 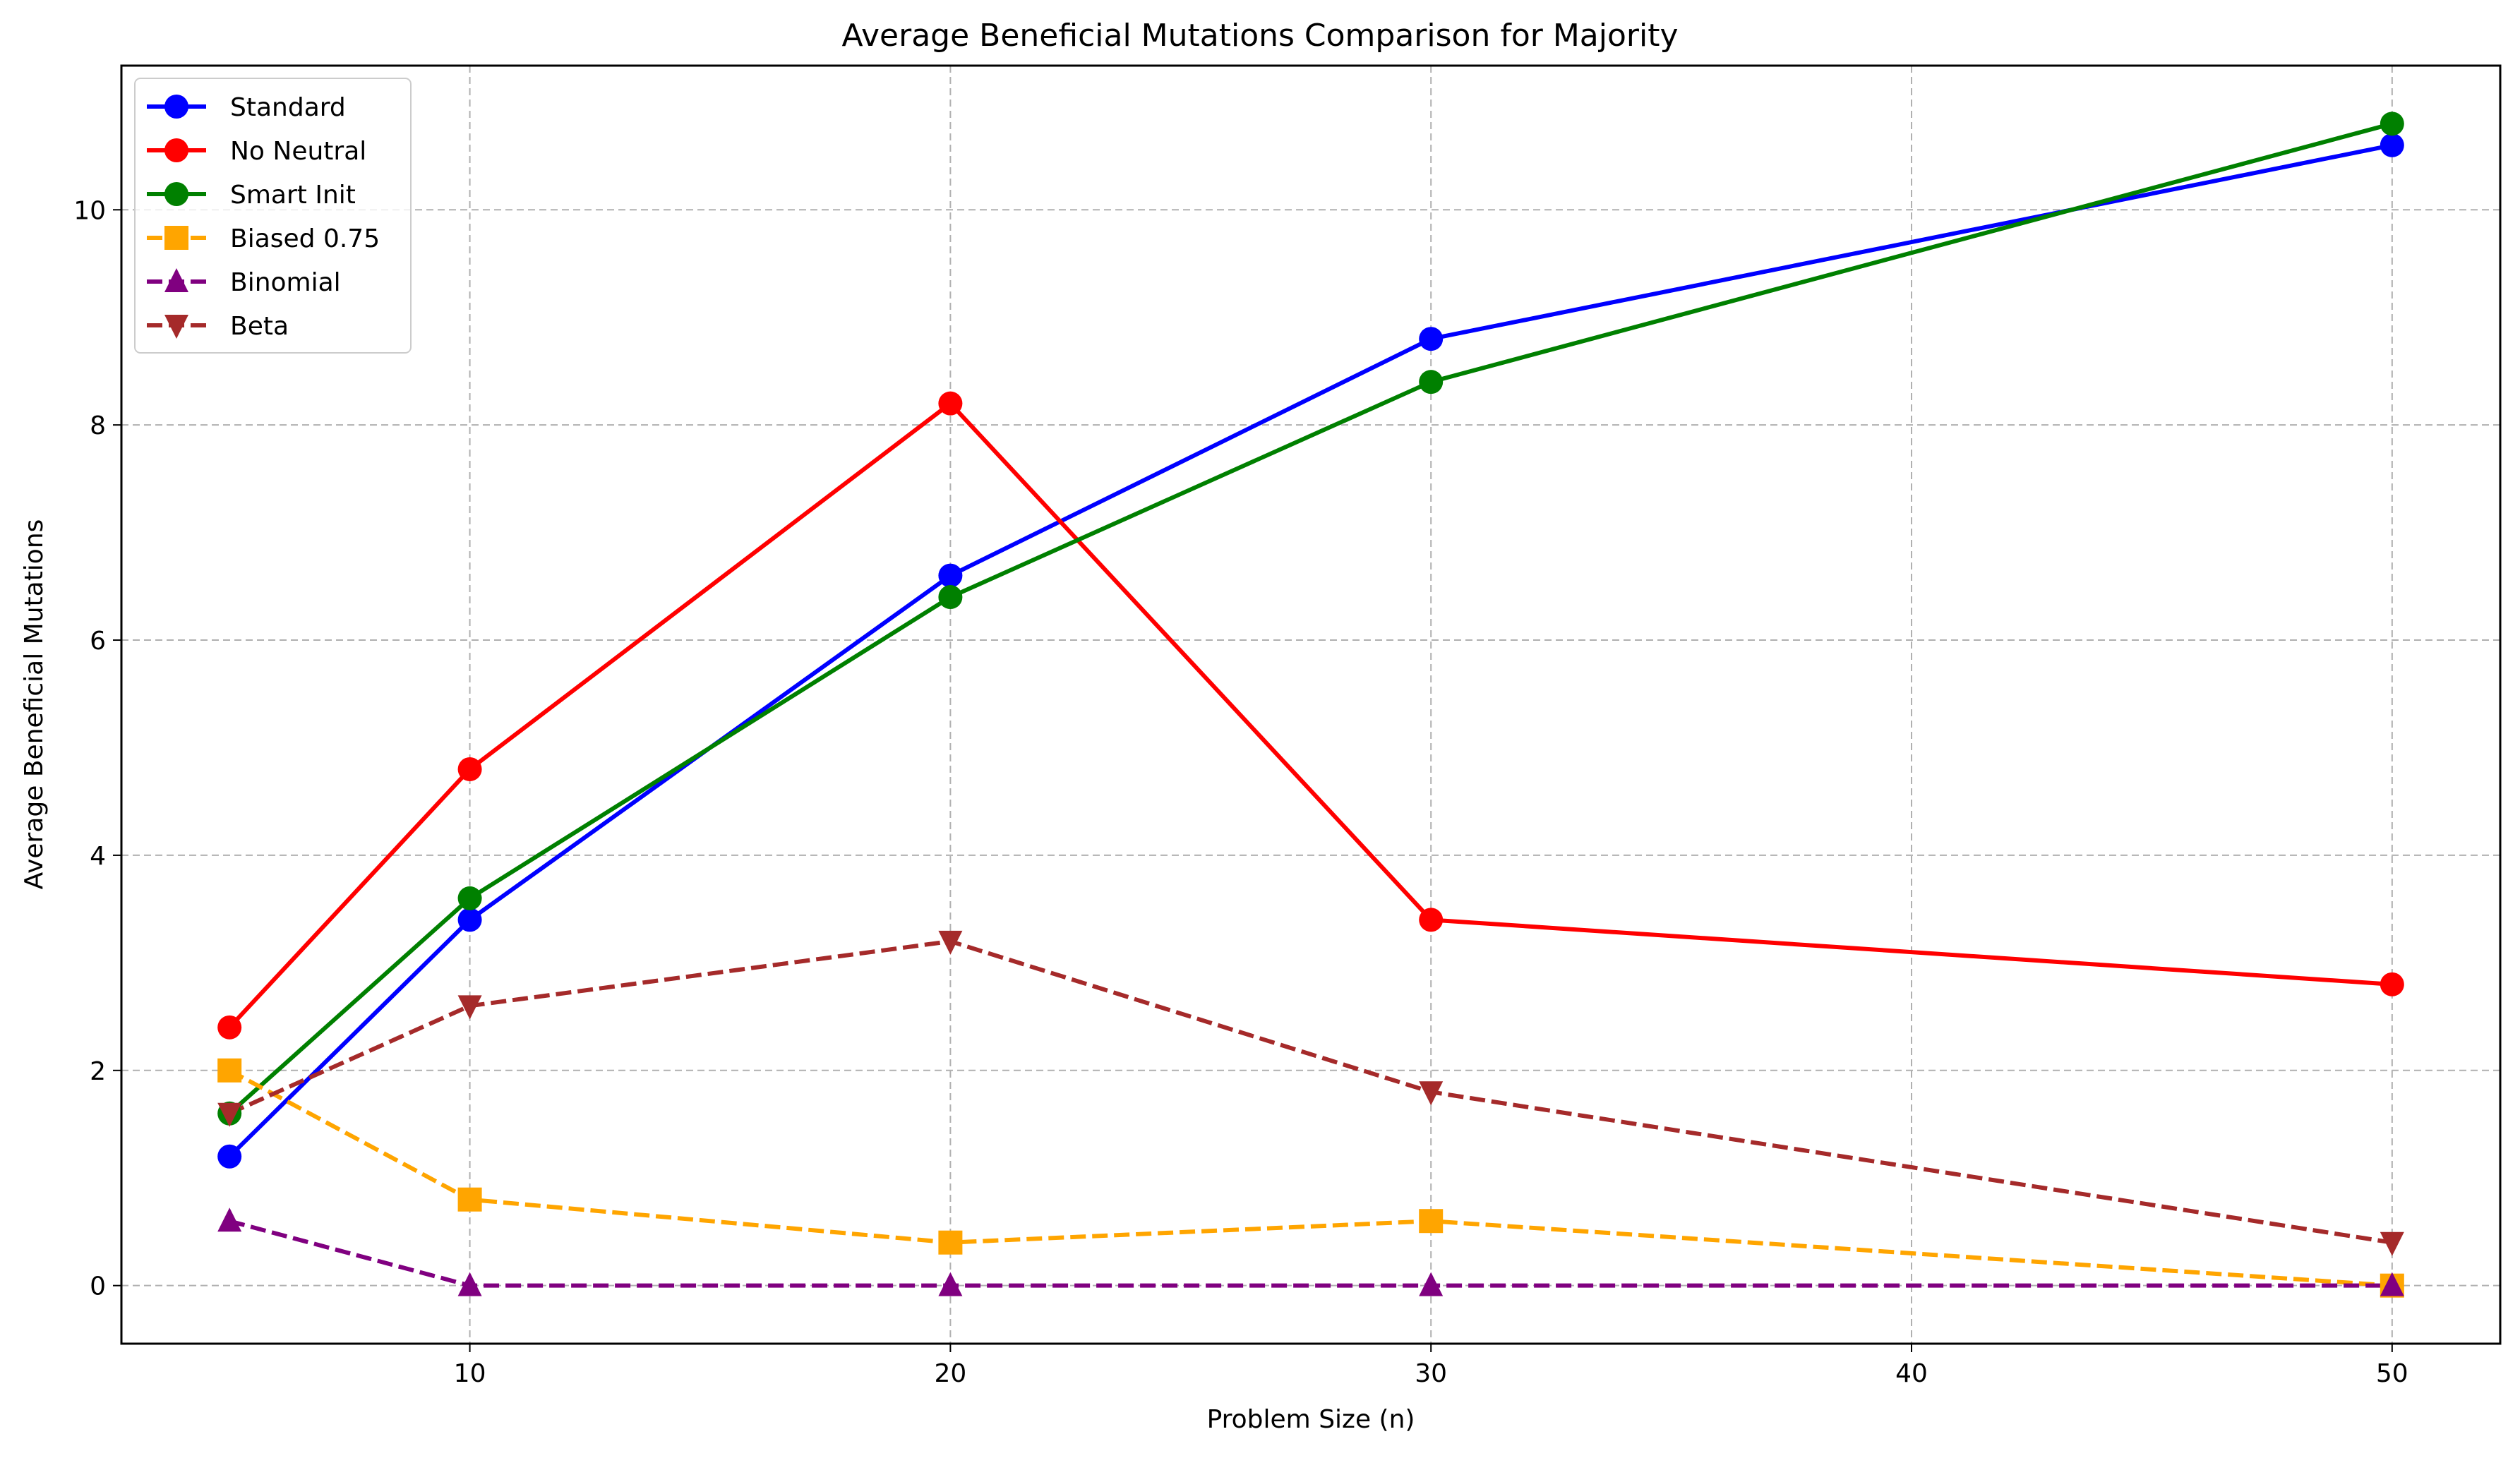 I want to click on y-tick-label: 4, so click(x=98, y=856).